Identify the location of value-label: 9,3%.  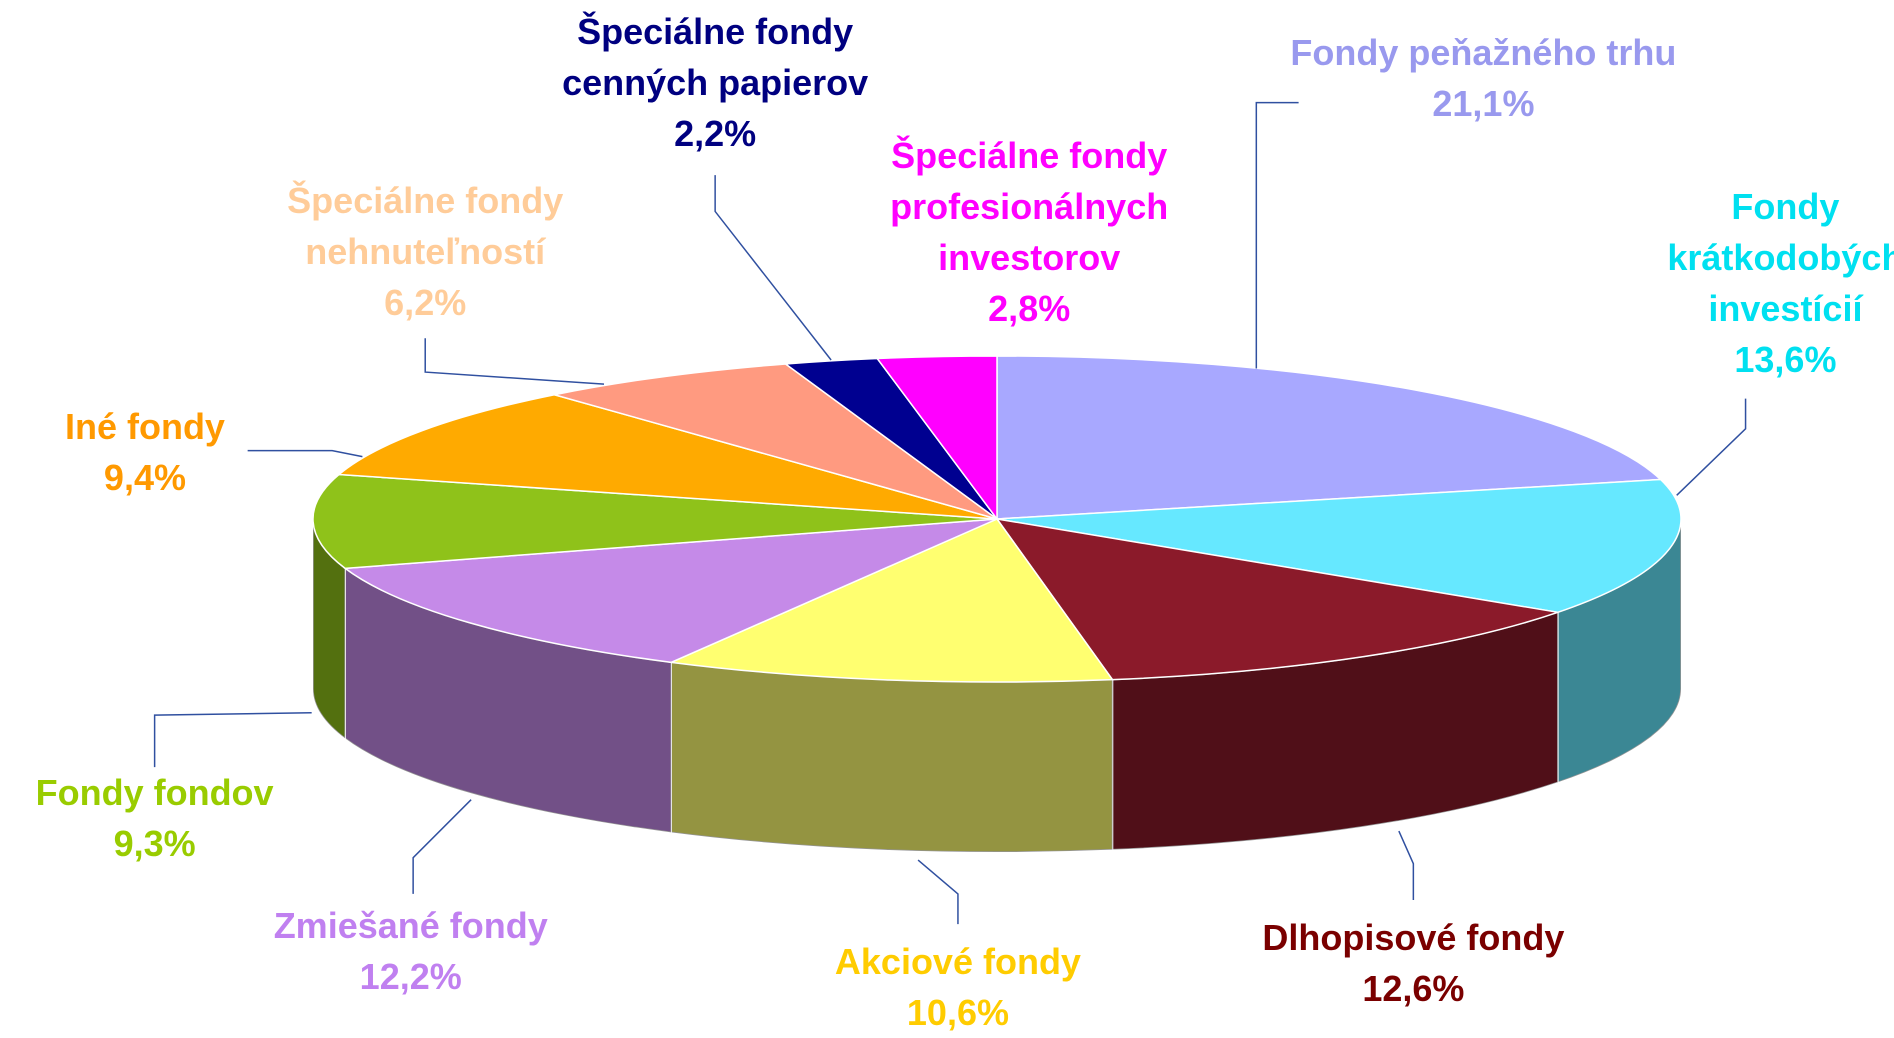
(154, 844).